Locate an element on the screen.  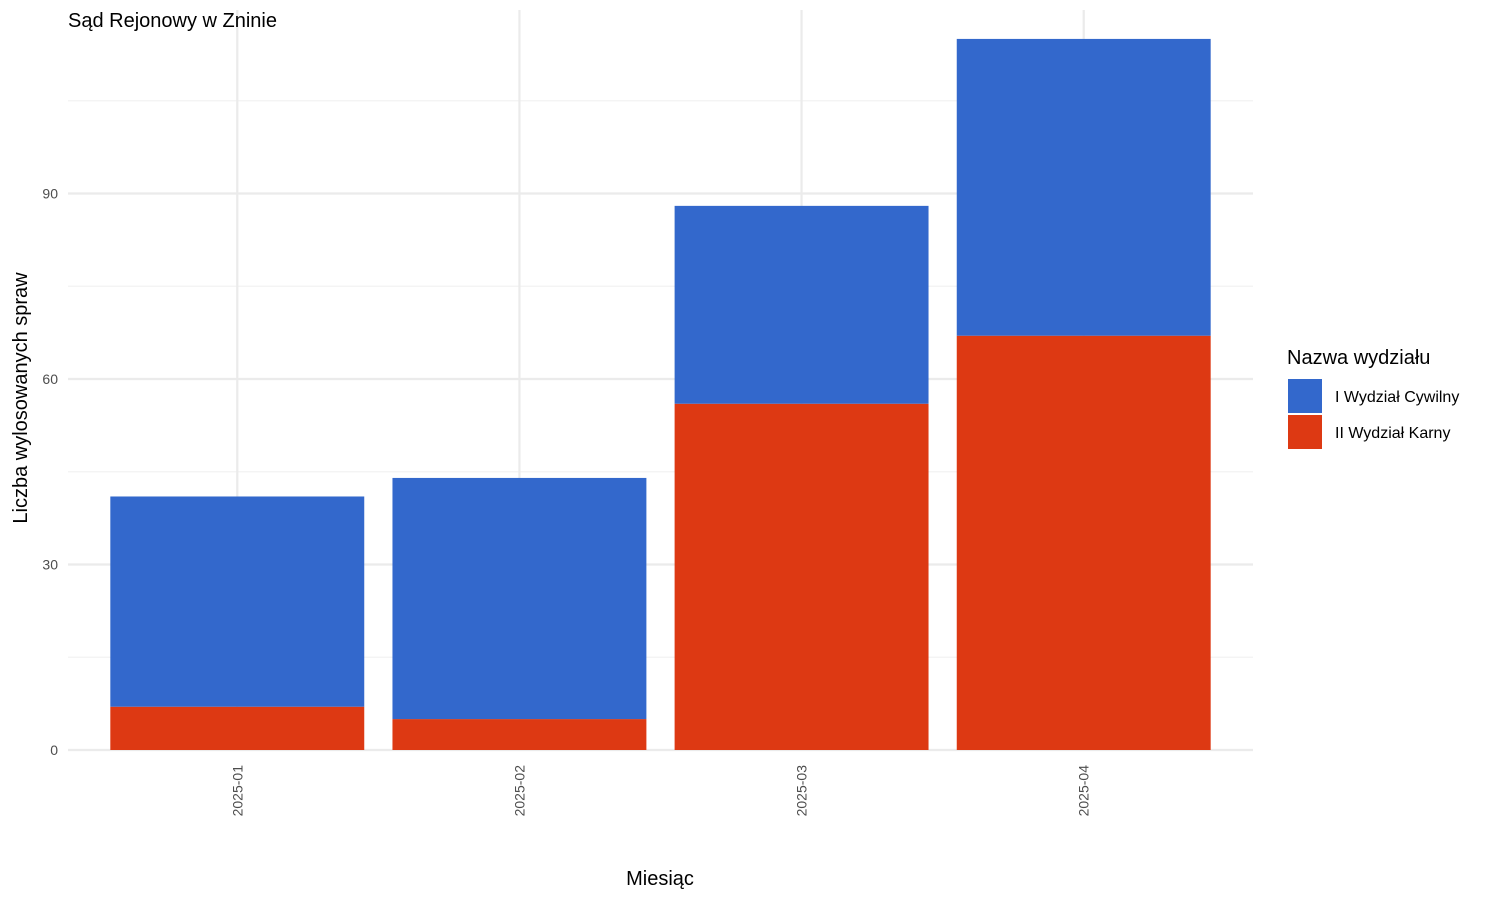
y-axis-title: Liczba wylosowanych spraw is located at coordinates (21, 398).